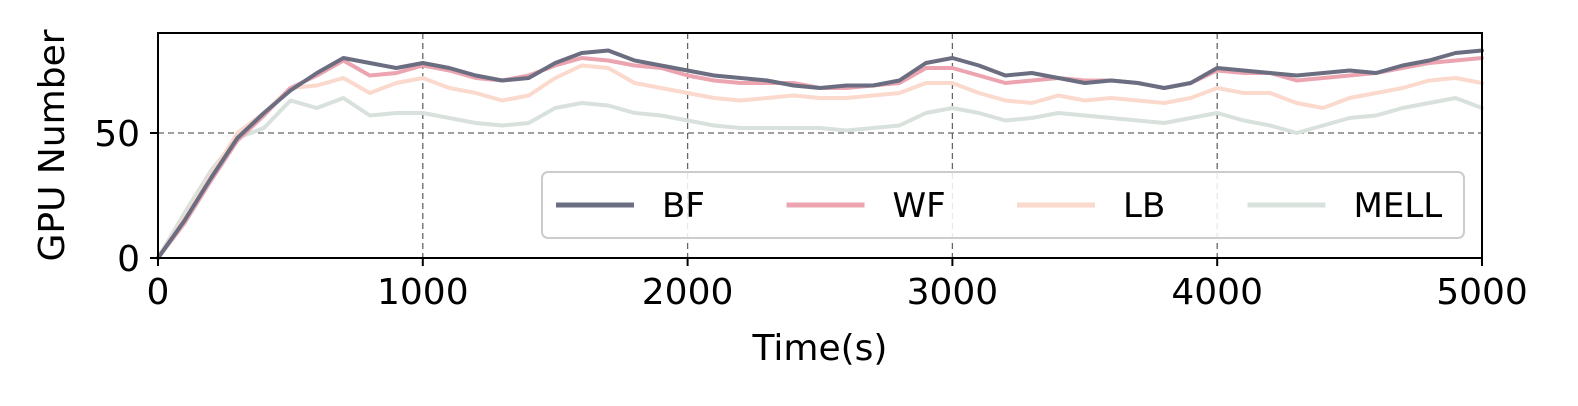 Image resolution: width=1578 pixels, height=406 pixels. What do you see at coordinates (919, 206) in the screenshot?
I see `legend-label-wf: WF` at bounding box center [919, 206].